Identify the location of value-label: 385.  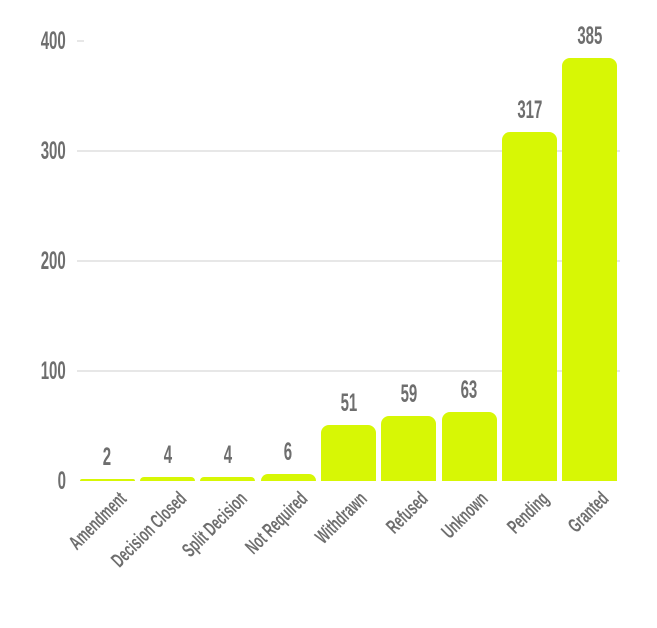
(590, 36).